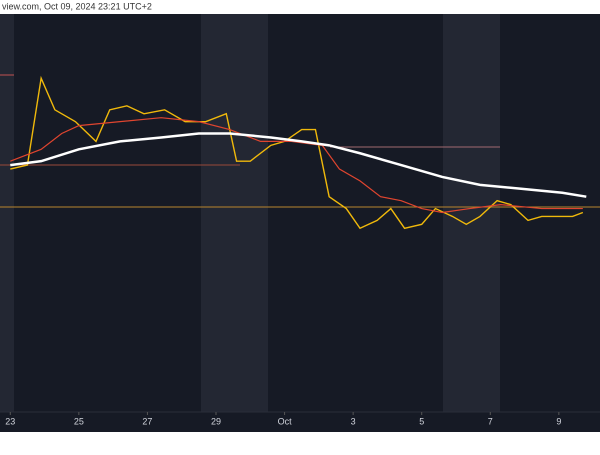  I want to click on footer, so click(300, 441).